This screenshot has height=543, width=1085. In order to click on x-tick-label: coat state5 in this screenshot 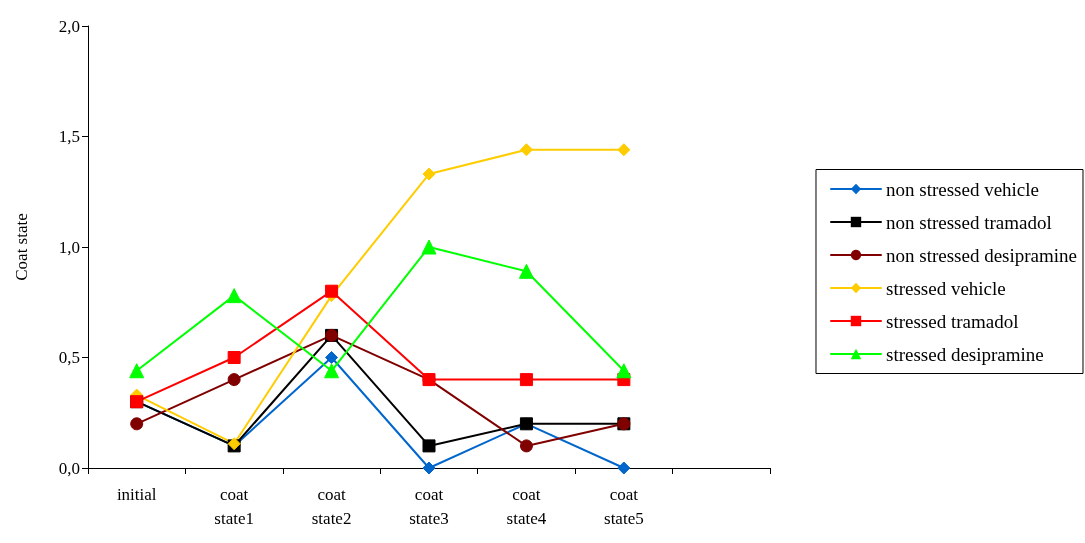, I will do `click(624, 506)`.